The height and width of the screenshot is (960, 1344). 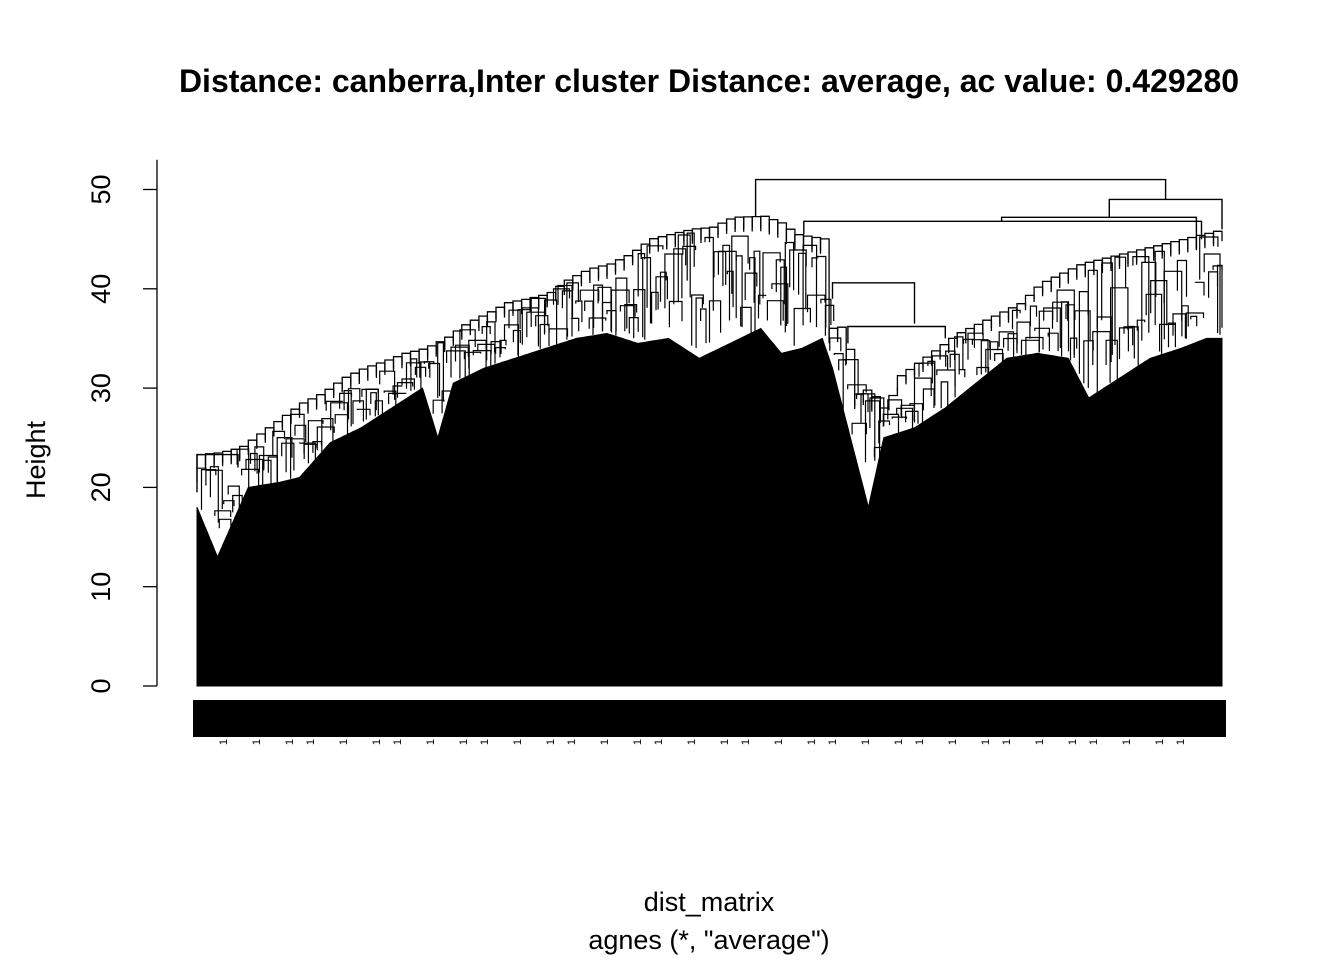 I want to click on leaf-labels: 1 1 1 1 1 1 1 1 1 1 1 1 1 1 1 1 1 1 1 1 1 1 1 1 1 1 1 1 1 1 1 1 1 1, so click(x=709, y=722).